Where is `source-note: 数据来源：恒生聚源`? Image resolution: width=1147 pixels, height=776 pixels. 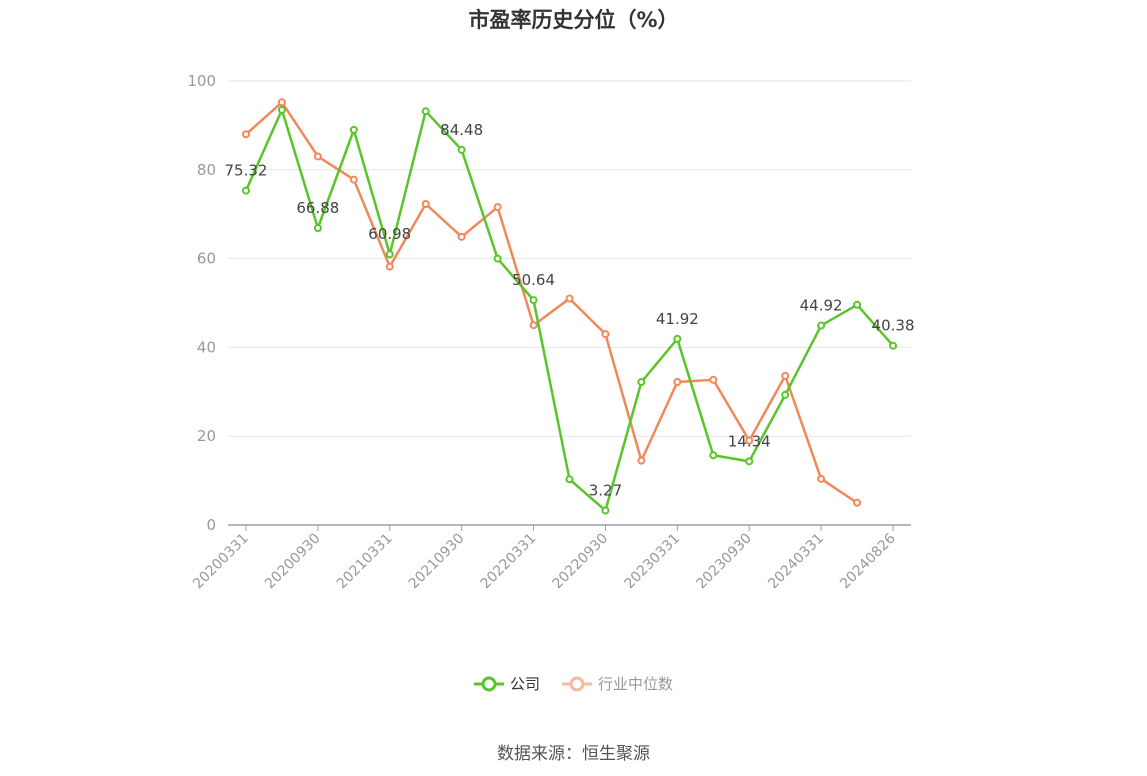
source-note: 数据来源：恒生聚源 is located at coordinates (573, 754).